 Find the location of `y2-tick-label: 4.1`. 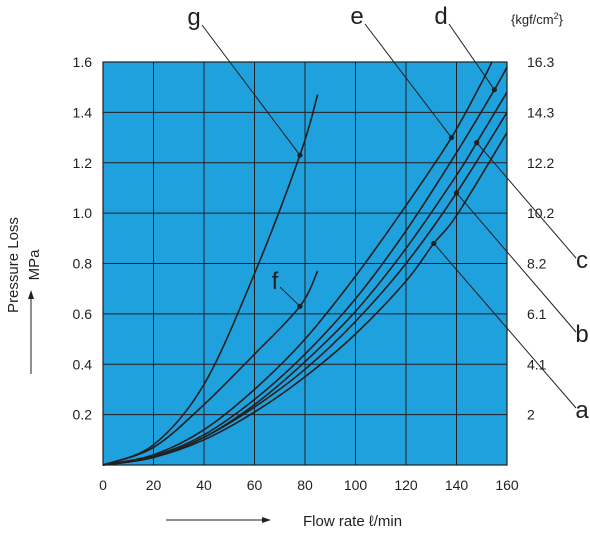

y2-tick-label: 4.1 is located at coordinates (537, 364).